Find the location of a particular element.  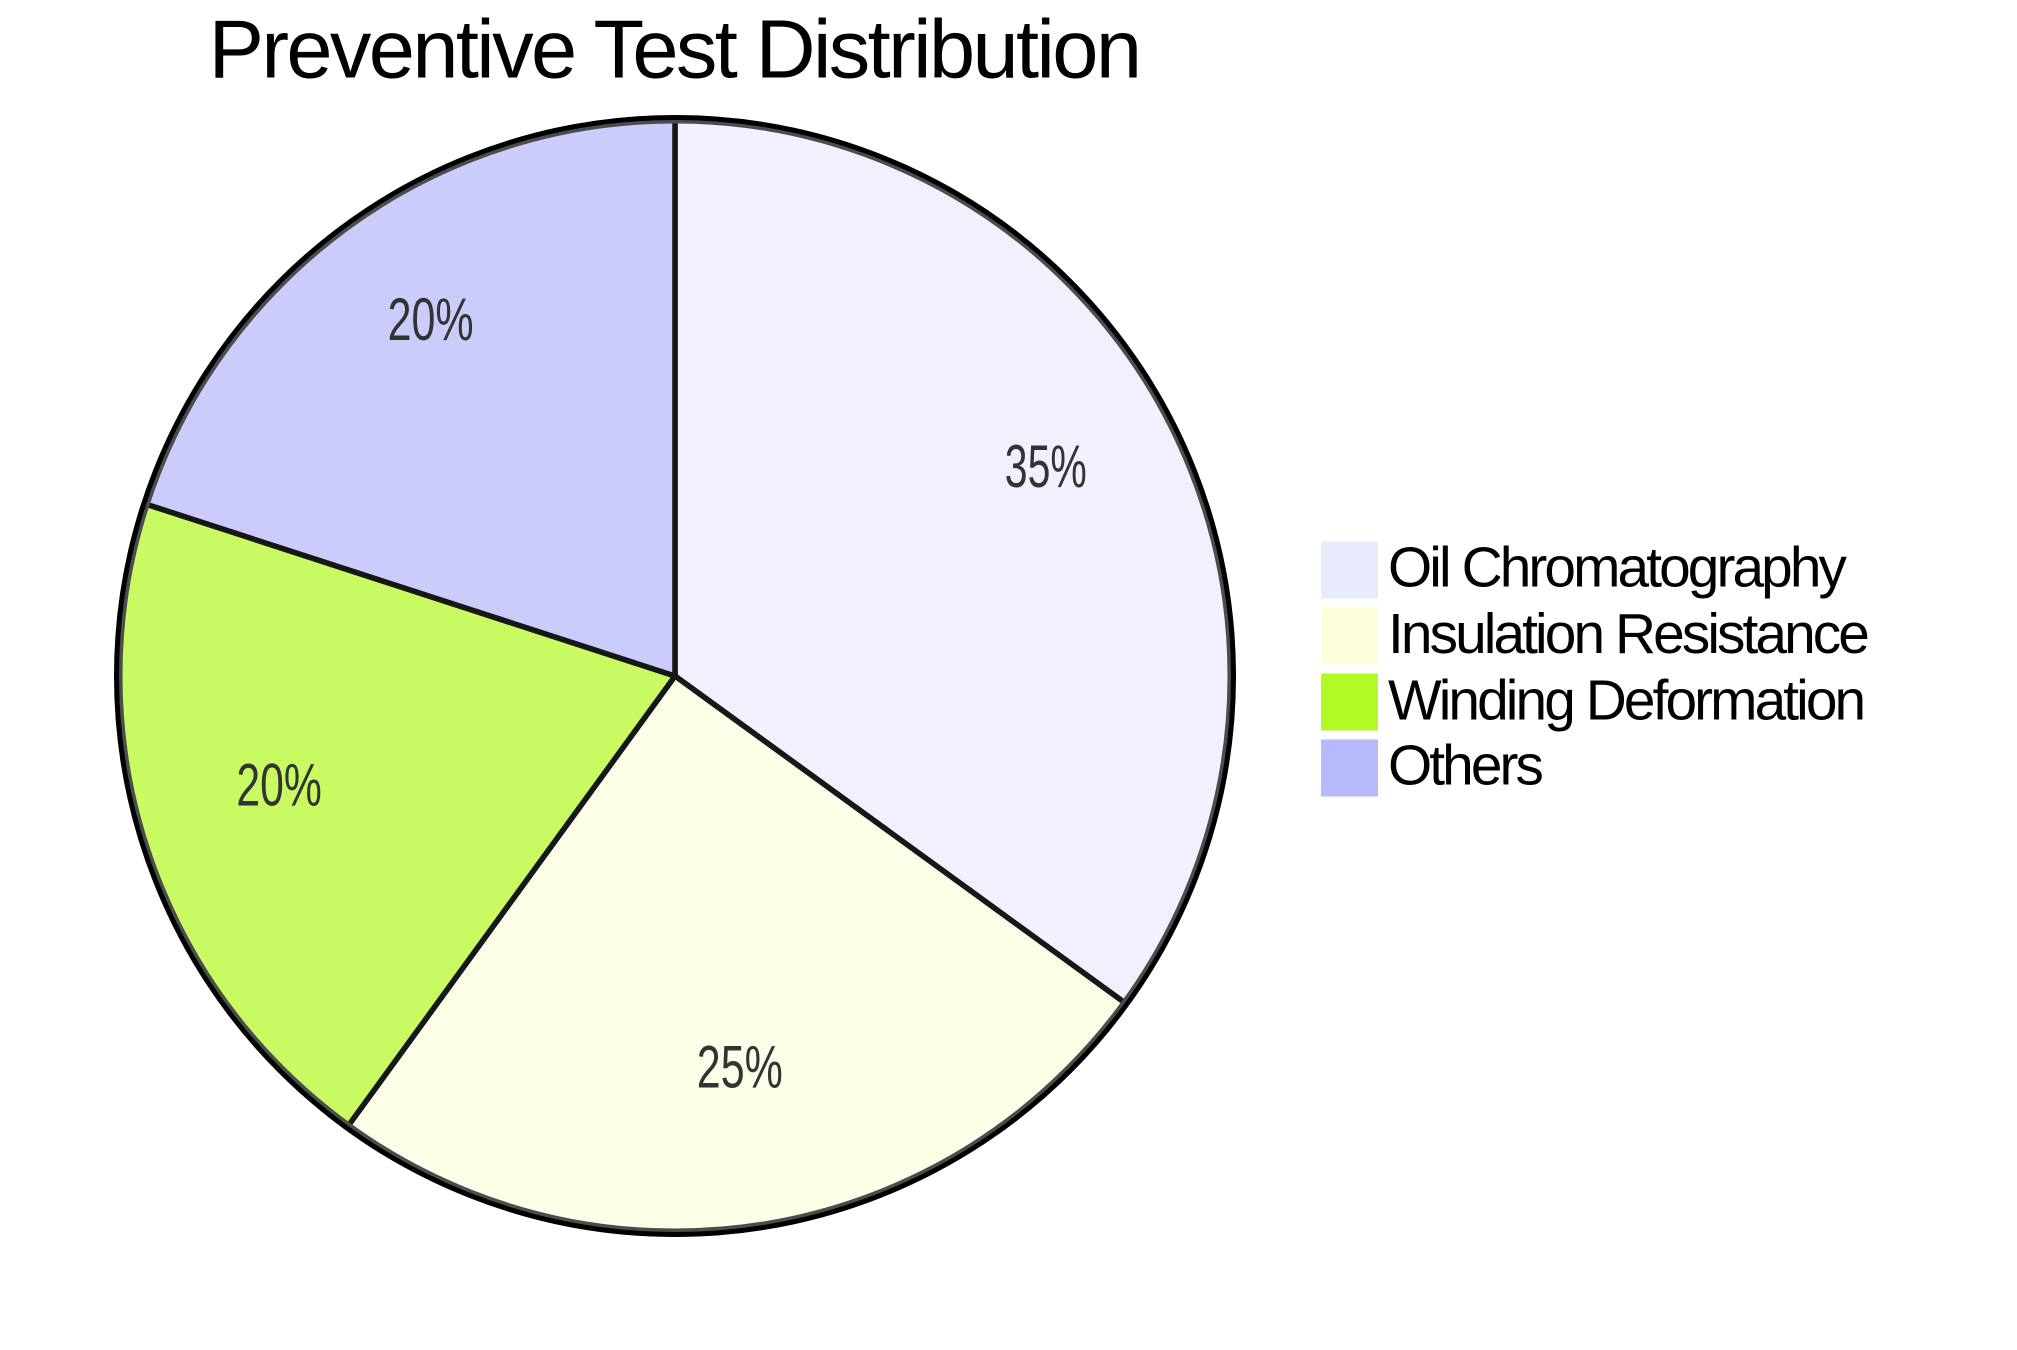

svg-text: 35% is located at coordinates (1046, 466).